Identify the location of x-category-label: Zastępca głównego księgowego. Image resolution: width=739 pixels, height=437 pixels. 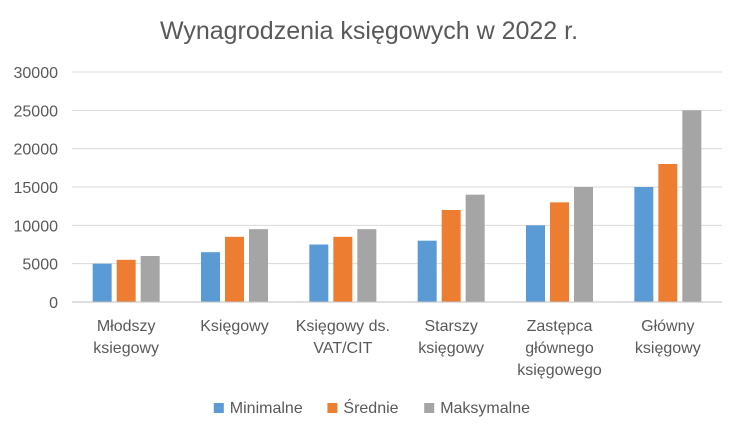
(559, 348).